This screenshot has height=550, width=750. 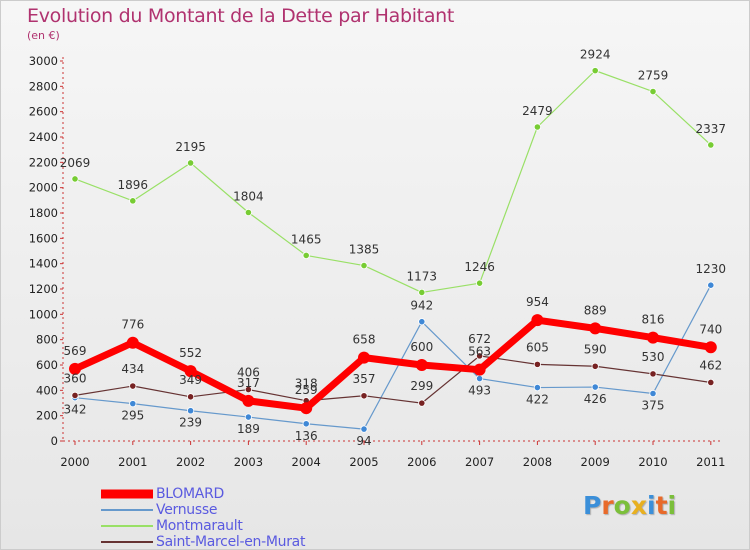 I want to click on data-label: 357, so click(x=364, y=379).